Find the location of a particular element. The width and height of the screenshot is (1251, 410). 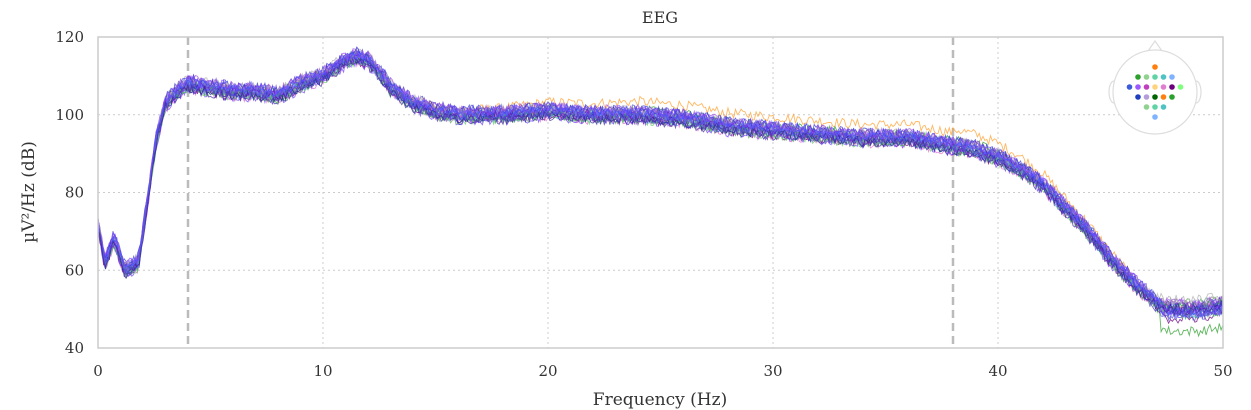

y-axis-label: µV²/Hz (dB) is located at coordinates (29, 192).